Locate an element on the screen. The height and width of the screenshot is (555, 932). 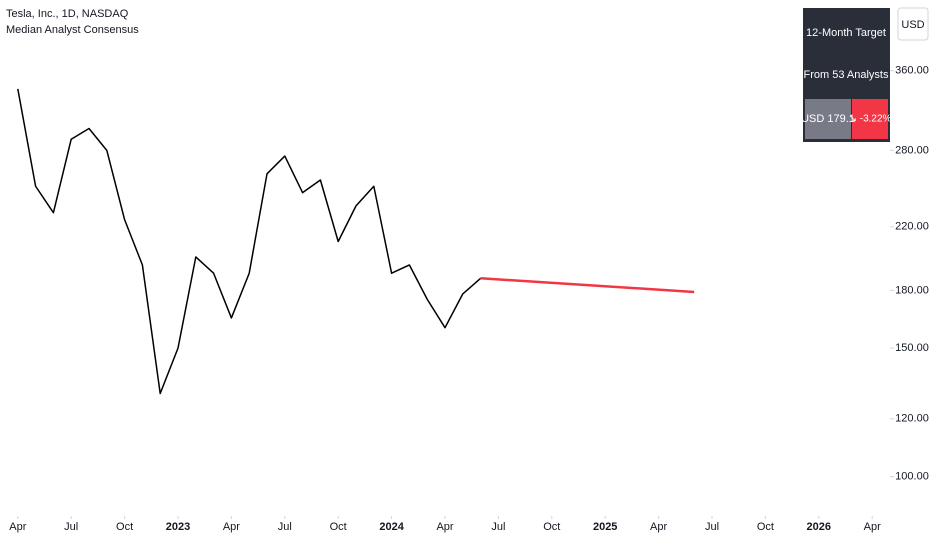
chart-title: Tesla, Inc., 1D, NASDAQ is located at coordinates (67, 14).